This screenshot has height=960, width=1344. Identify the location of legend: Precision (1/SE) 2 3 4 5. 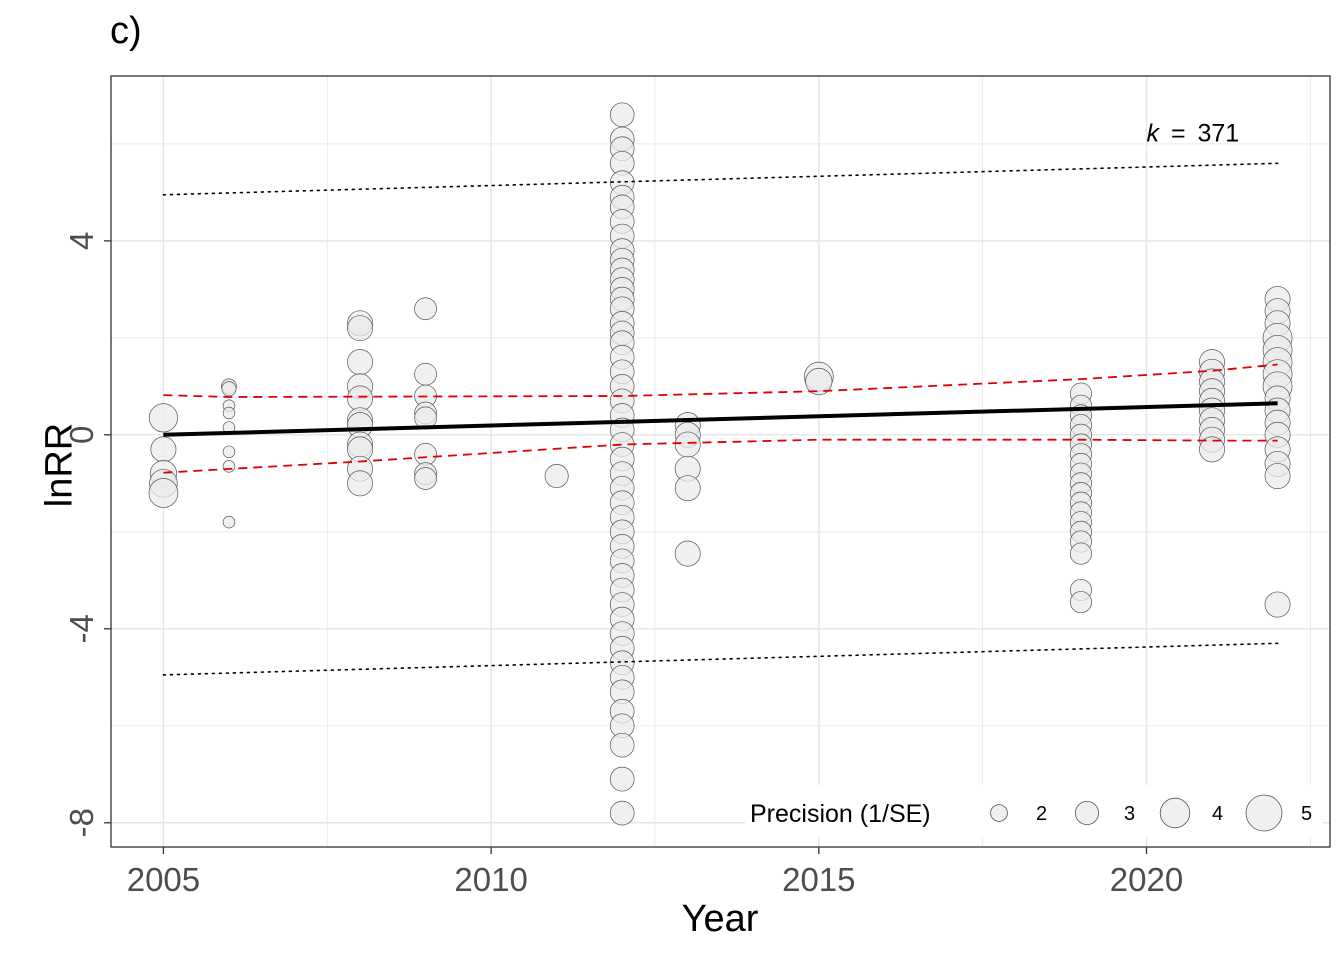
(1034, 811).